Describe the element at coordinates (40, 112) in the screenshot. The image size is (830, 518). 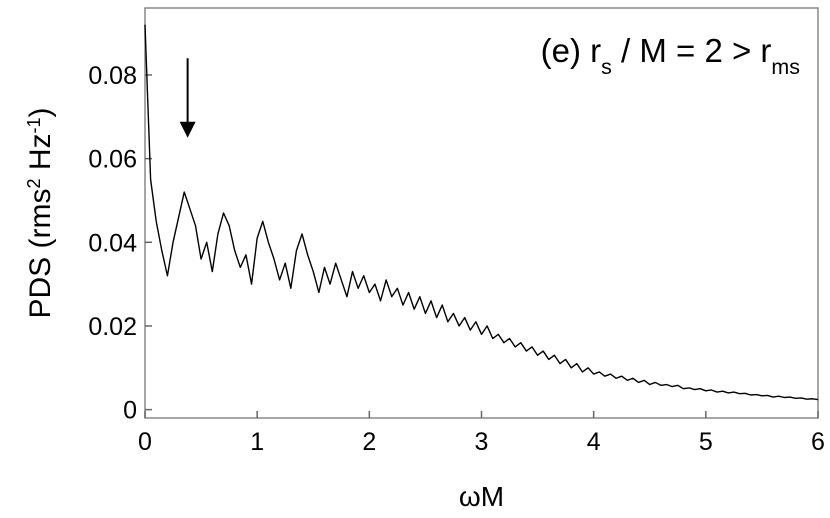
I see `y-axis-label-part: )` at that location.